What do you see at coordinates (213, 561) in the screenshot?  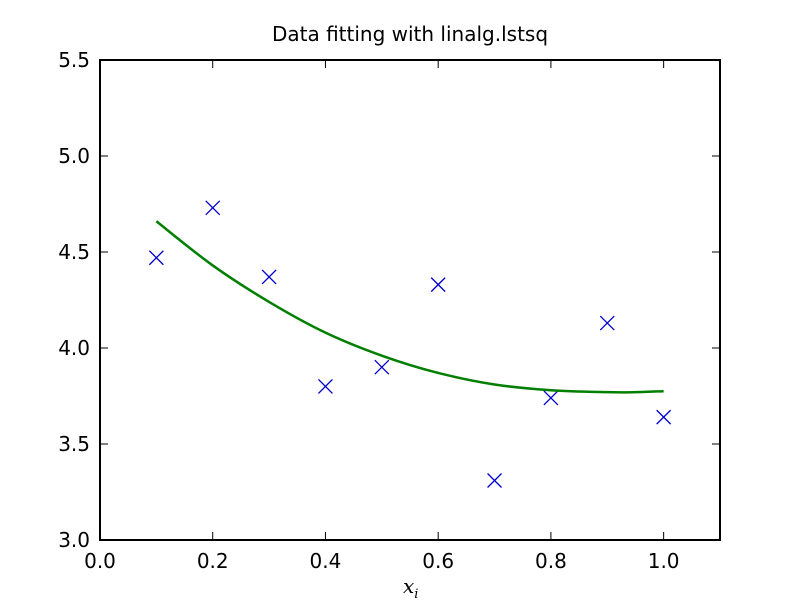 I see `x-tick-label: 0.2` at bounding box center [213, 561].